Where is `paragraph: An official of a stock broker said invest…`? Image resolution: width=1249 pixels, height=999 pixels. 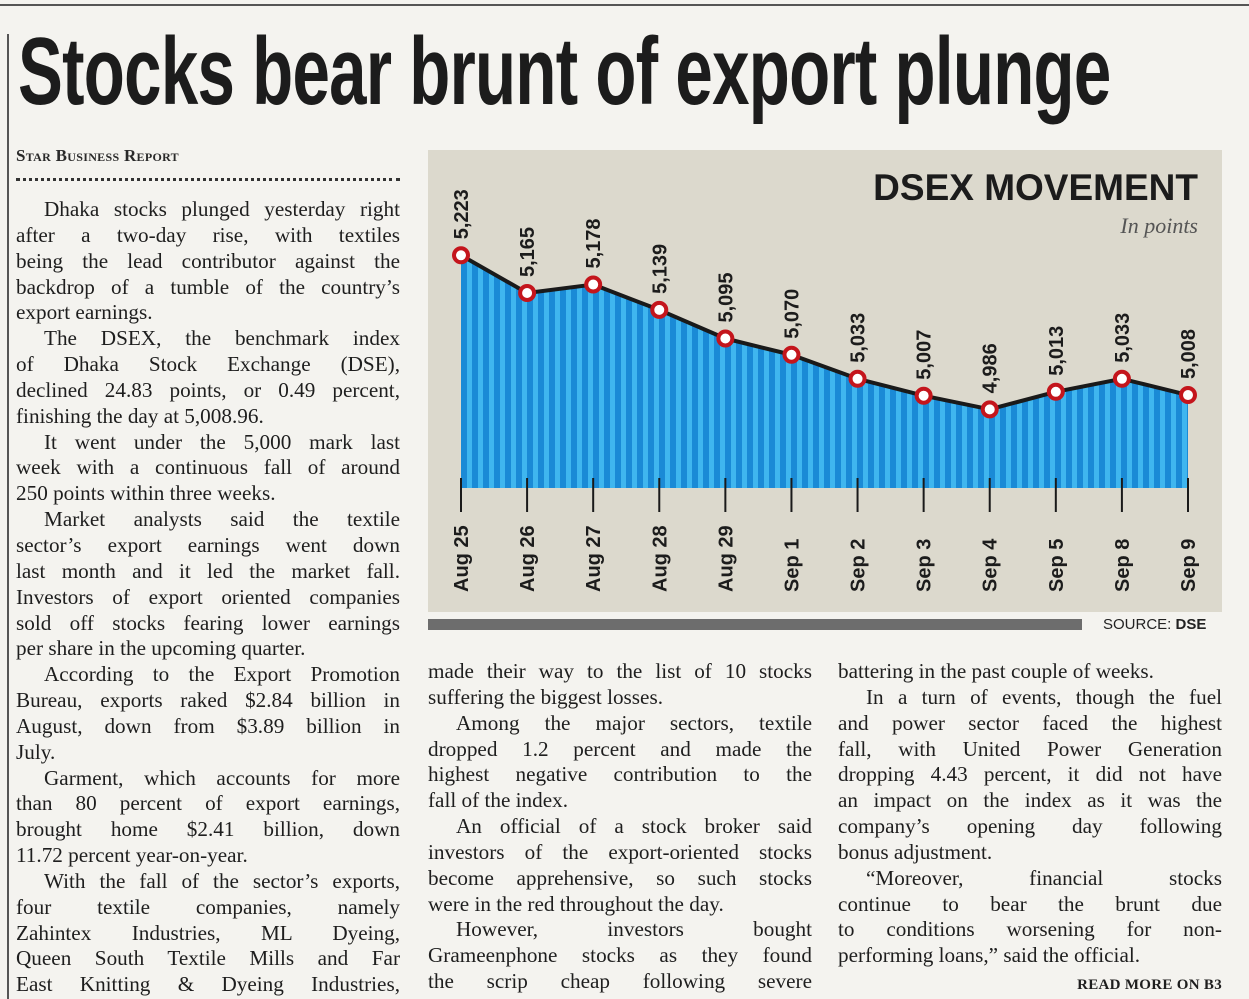 paragraph: An official of a stock broker said invest… is located at coordinates (620, 865).